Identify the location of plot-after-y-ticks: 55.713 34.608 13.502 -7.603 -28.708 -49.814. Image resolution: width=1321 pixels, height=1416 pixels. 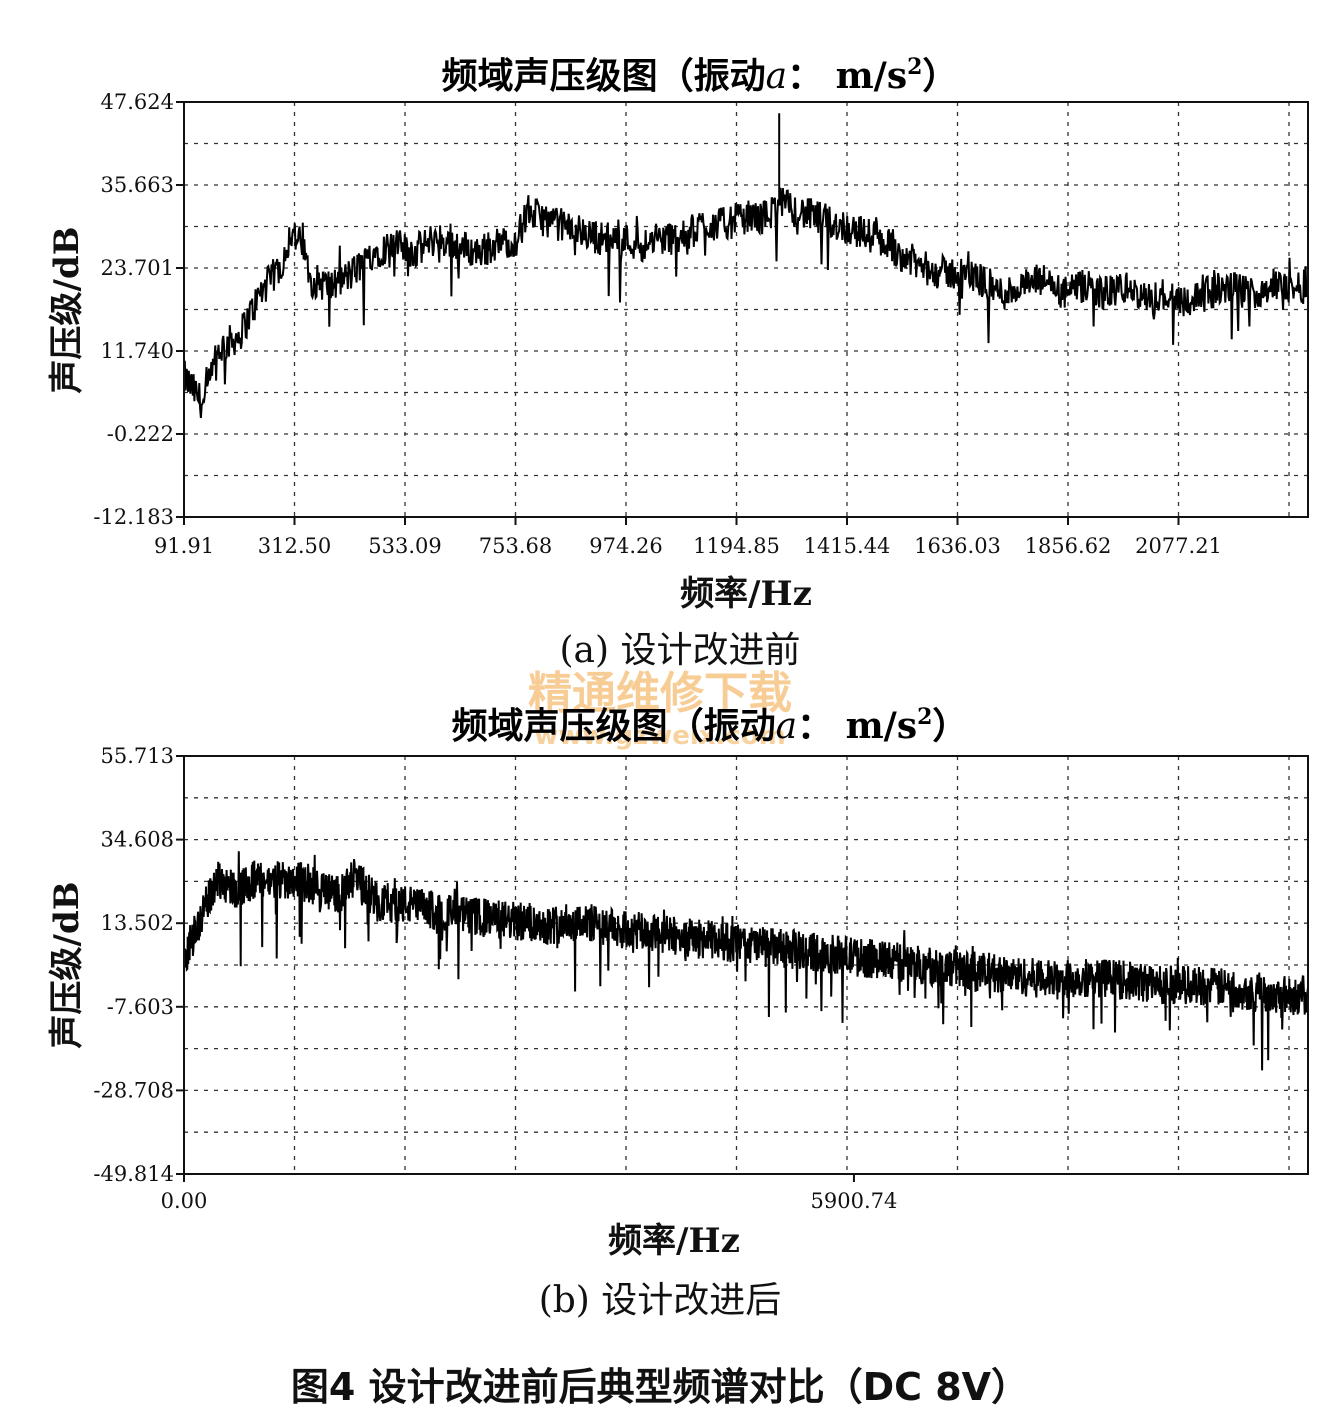
(138, 965).